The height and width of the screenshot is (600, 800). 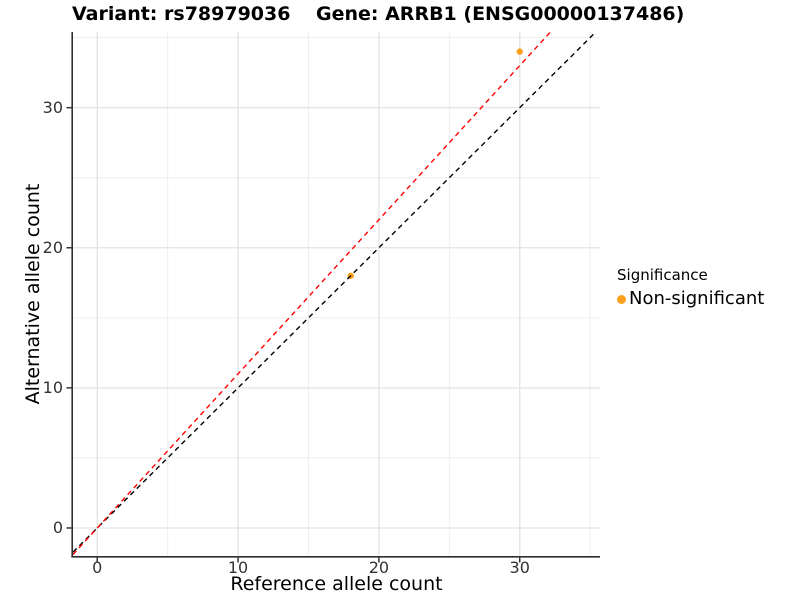 I want to click on legend-item-non-significant: Non-significant, so click(x=690, y=299).